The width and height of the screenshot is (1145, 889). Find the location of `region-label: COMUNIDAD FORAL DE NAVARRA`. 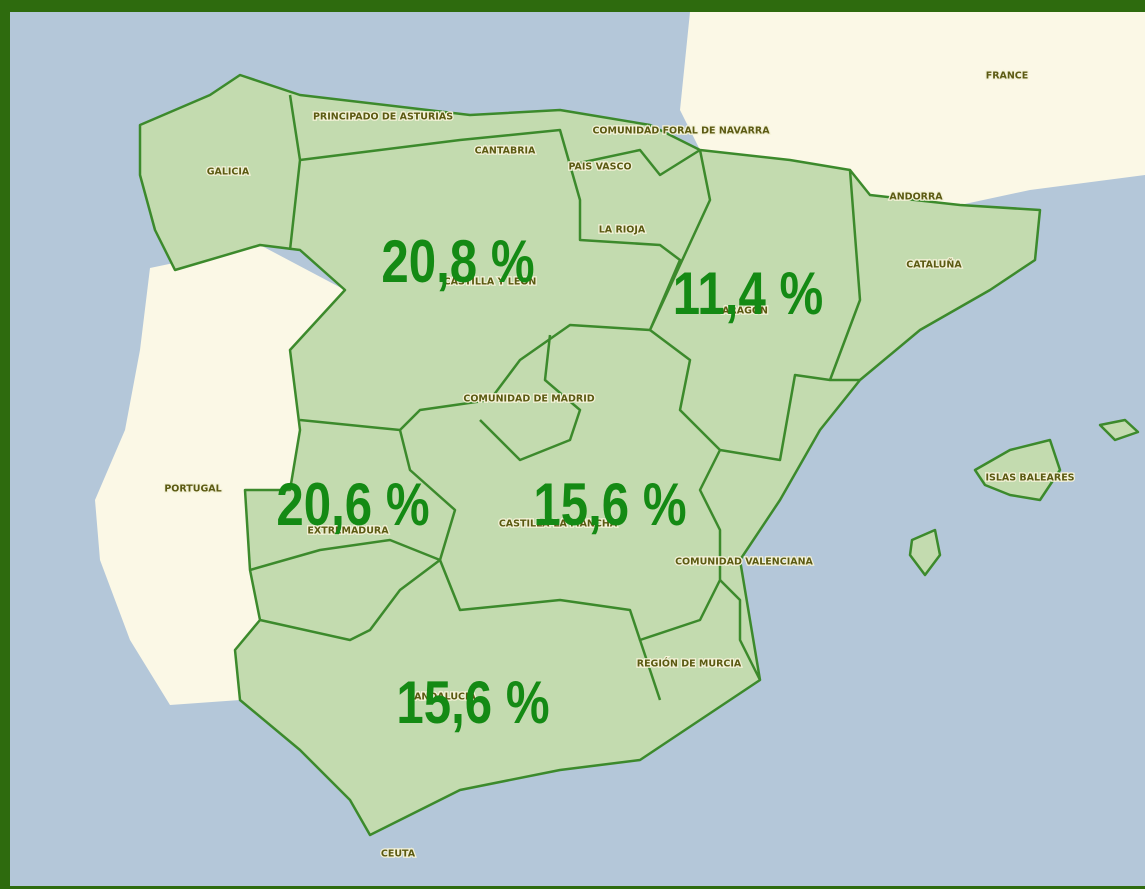

region-label: COMUNIDAD FORAL DE NAVARRA is located at coordinates (681, 131).